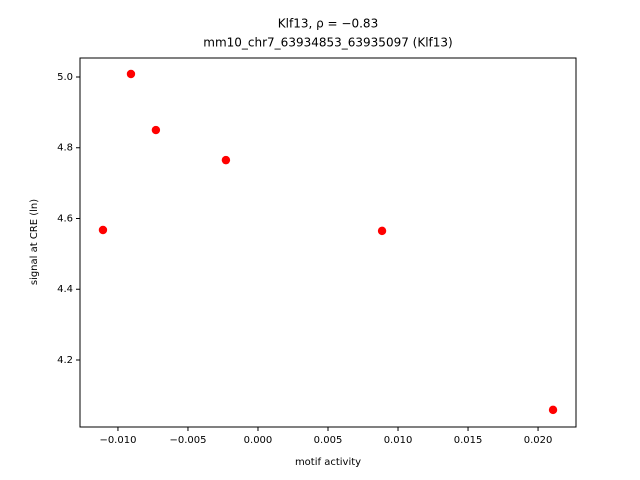  Describe the element at coordinates (328, 462) in the screenshot. I see `x-axis-label: motif activity` at that location.